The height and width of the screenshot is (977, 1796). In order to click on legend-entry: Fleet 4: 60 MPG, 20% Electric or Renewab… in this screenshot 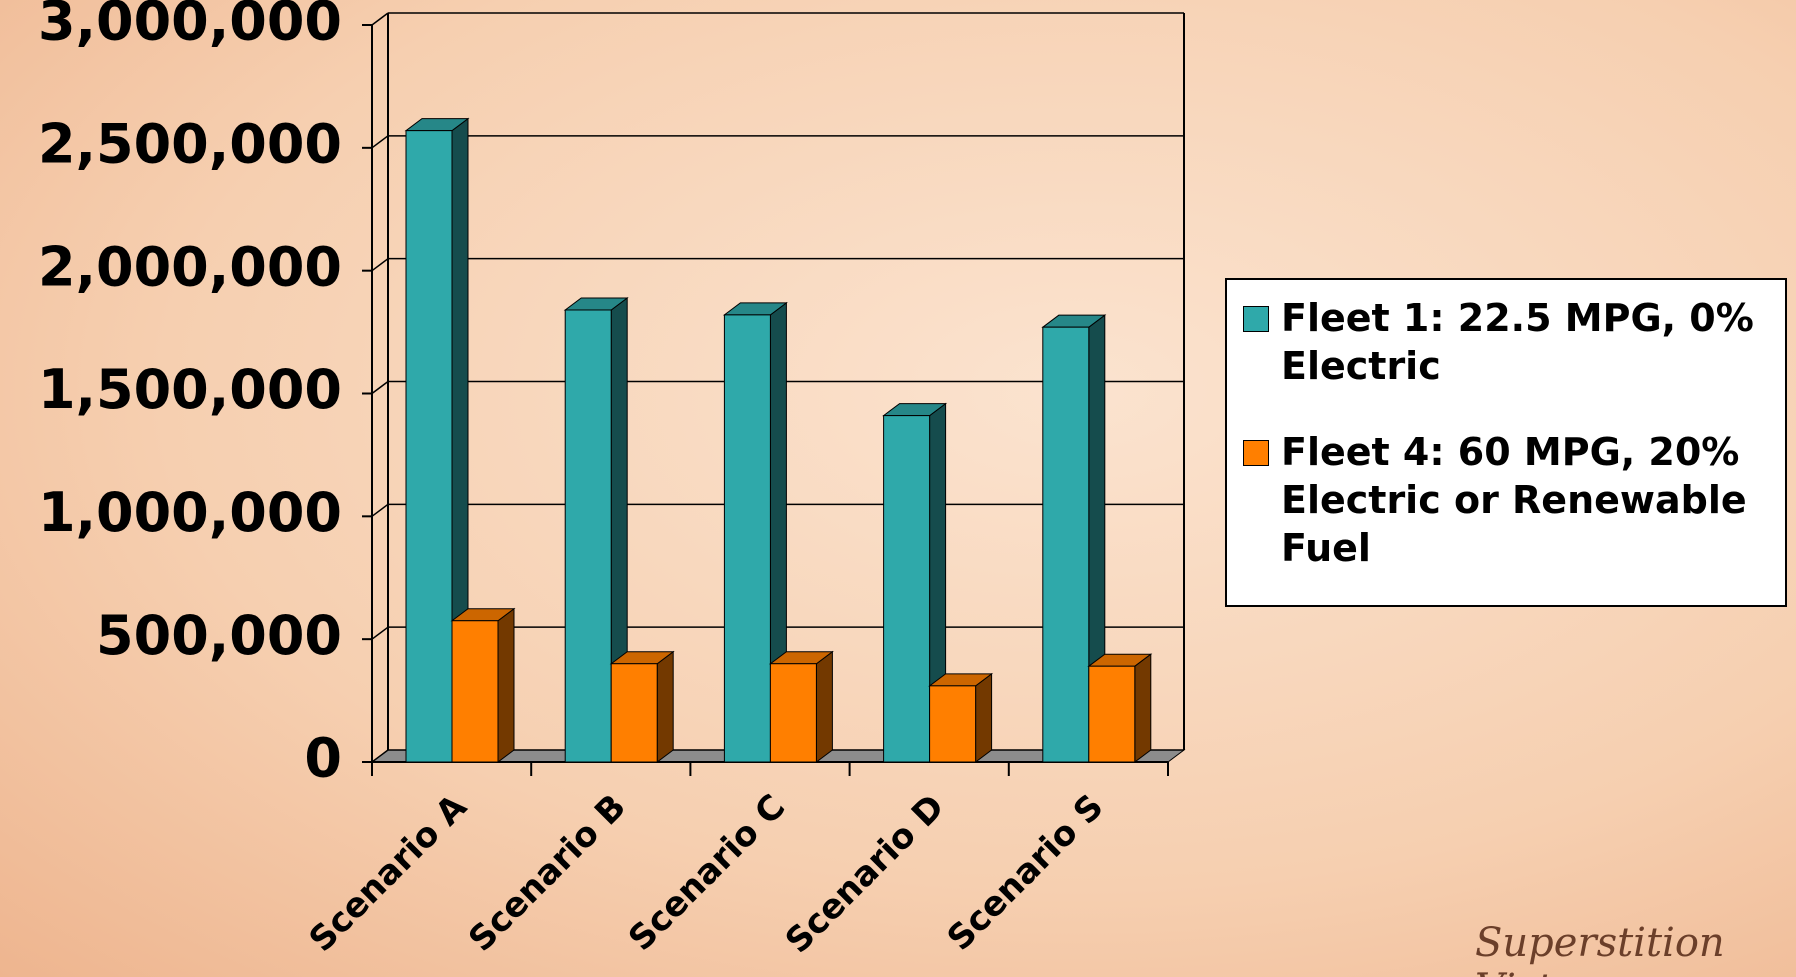, I will do `click(1506, 500)`.